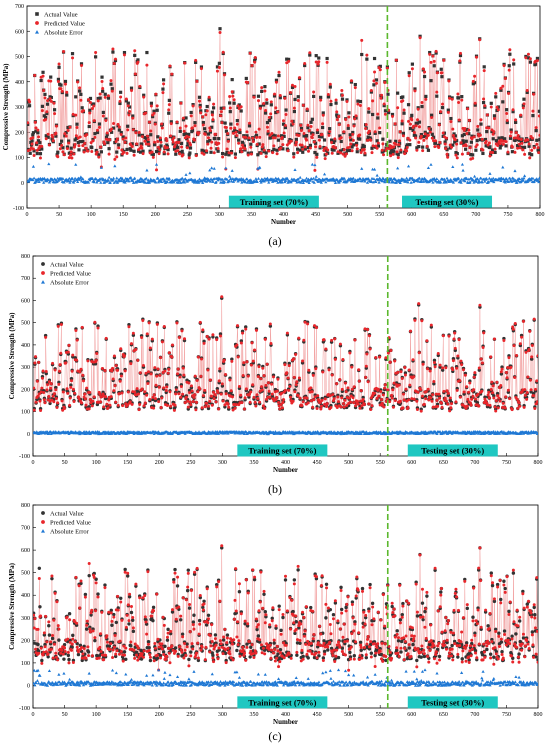 The height and width of the screenshot is (749, 550). What do you see at coordinates (159, 463) in the screenshot?
I see `x-tick-label: 200` at bounding box center [159, 463].